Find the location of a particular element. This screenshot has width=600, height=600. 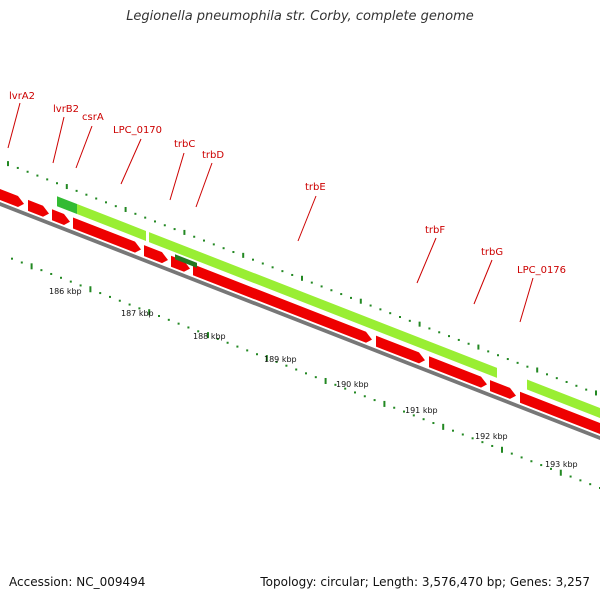

scale-label: 186 kbp is located at coordinates (65, 291).